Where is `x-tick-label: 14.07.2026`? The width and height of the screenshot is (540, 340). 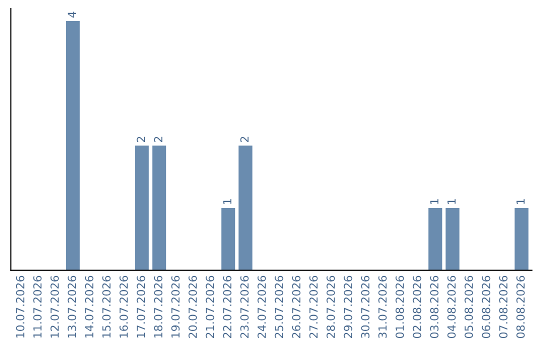
x-tick-label: 14.07.2026 is located at coordinates (89, 307).